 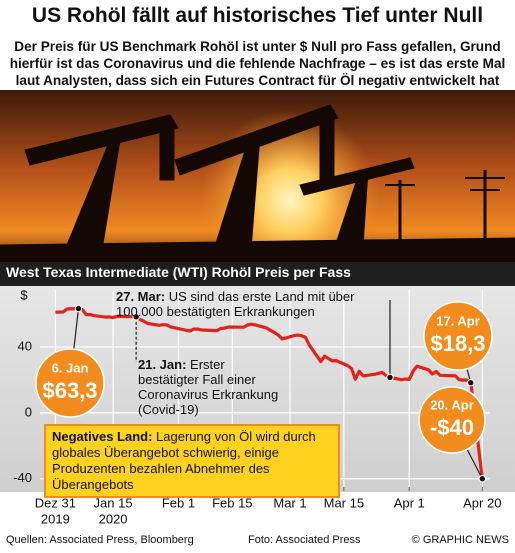 I want to click on event-date: 20. Apr, so click(x=452, y=404).